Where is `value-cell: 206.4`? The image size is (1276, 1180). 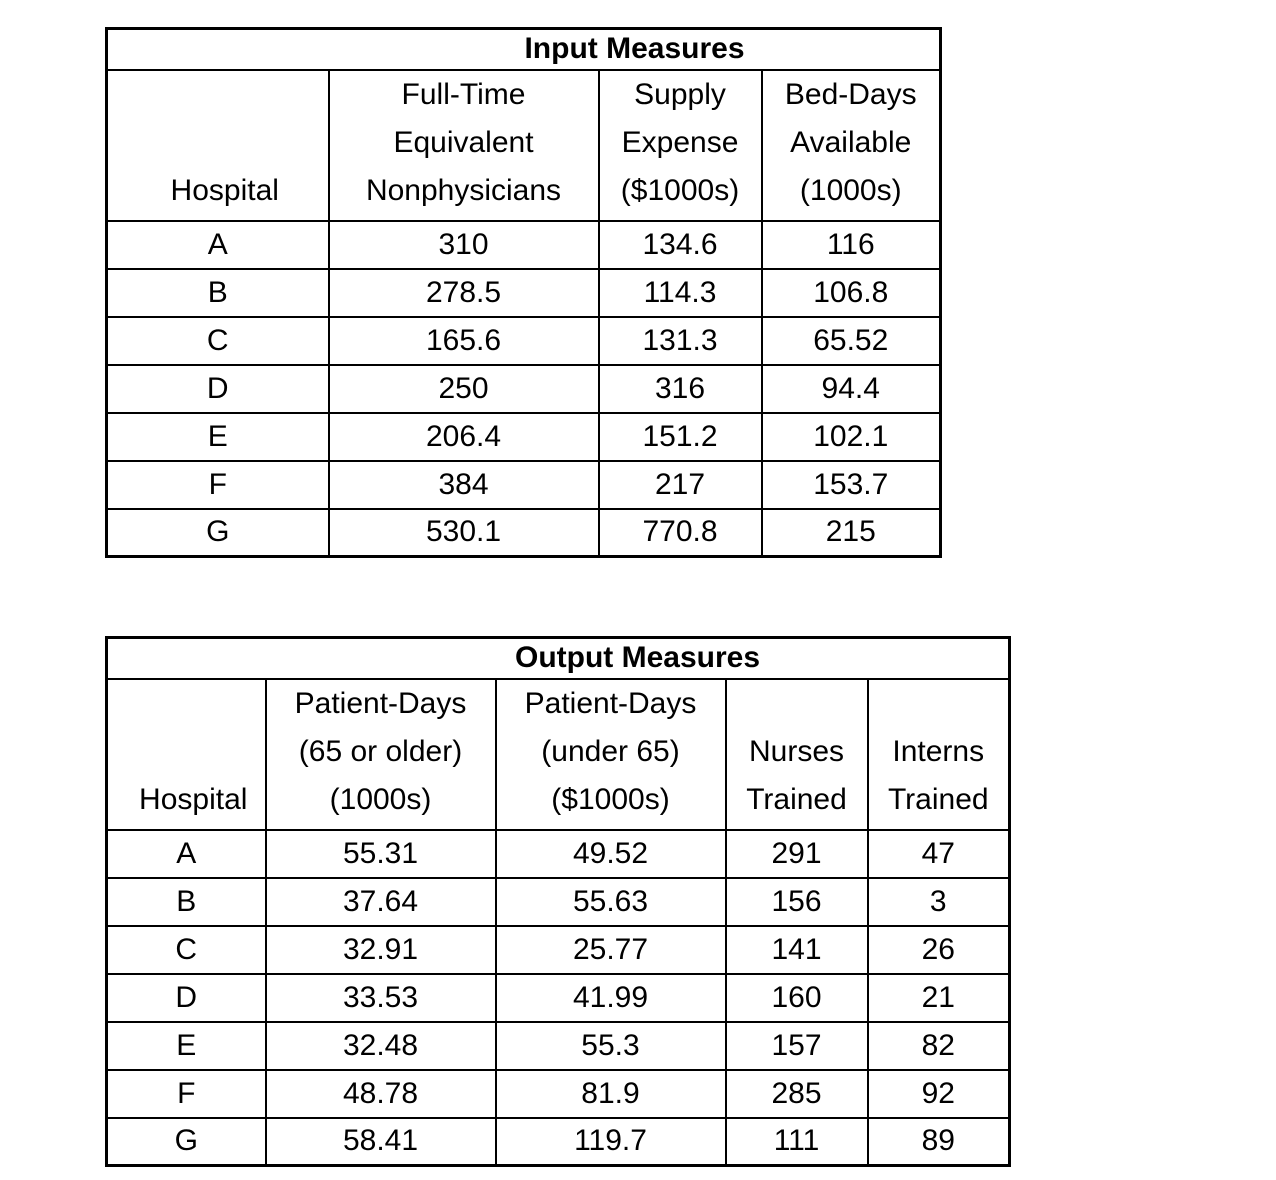 value-cell: 206.4 is located at coordinates (463, 436).